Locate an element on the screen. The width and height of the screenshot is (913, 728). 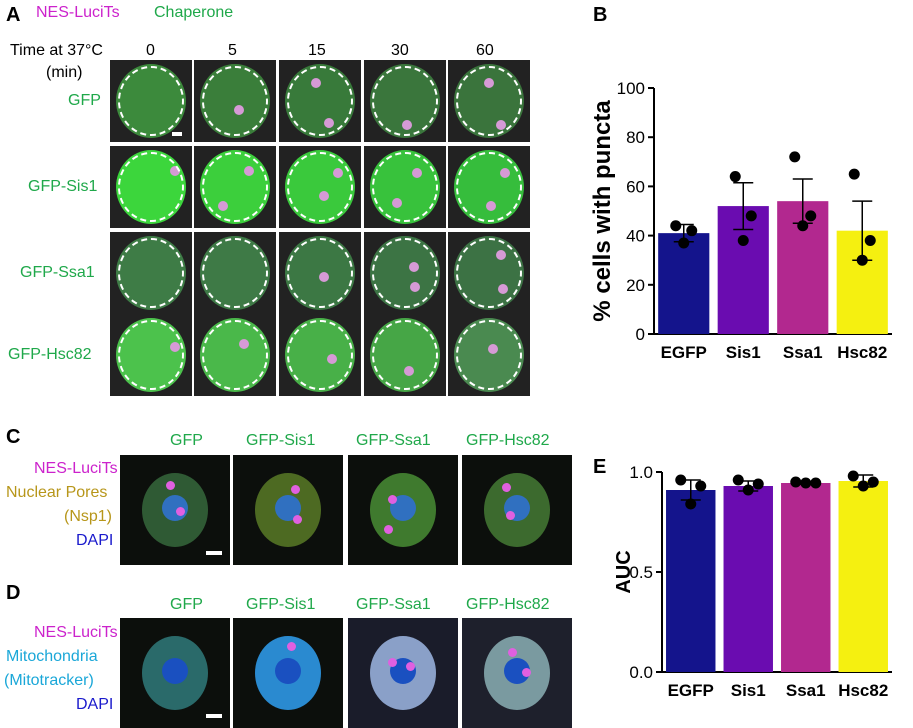
time-0: 0 is located at coordinates (150, 50).